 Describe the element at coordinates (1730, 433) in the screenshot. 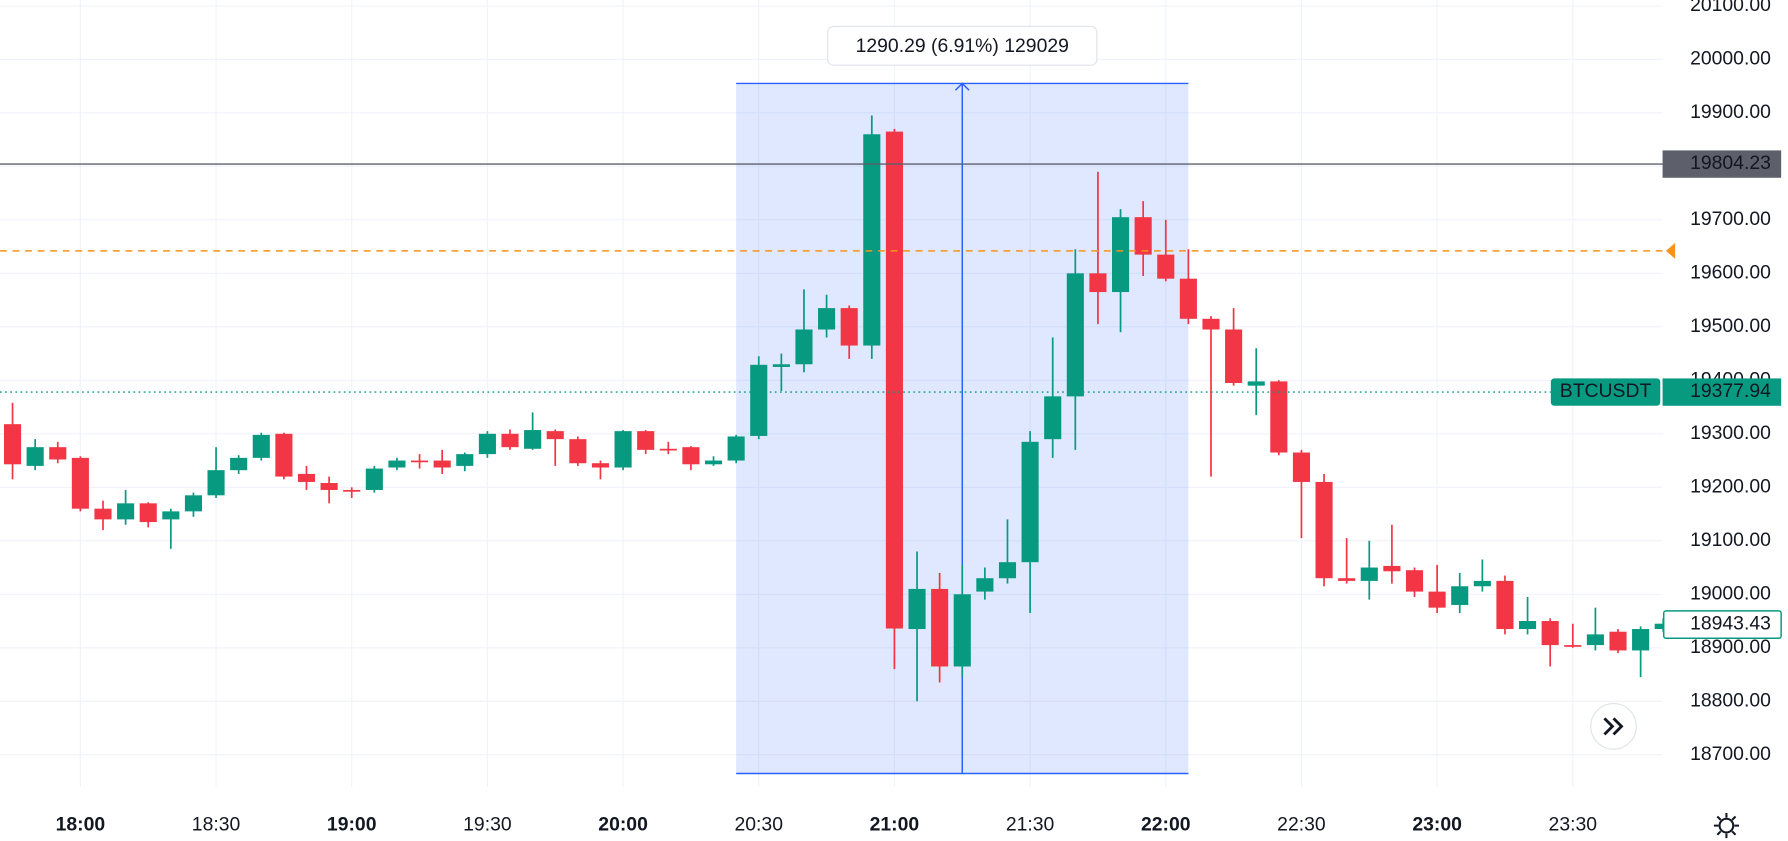

I see `y-tick-label: 19300.00` at that location.